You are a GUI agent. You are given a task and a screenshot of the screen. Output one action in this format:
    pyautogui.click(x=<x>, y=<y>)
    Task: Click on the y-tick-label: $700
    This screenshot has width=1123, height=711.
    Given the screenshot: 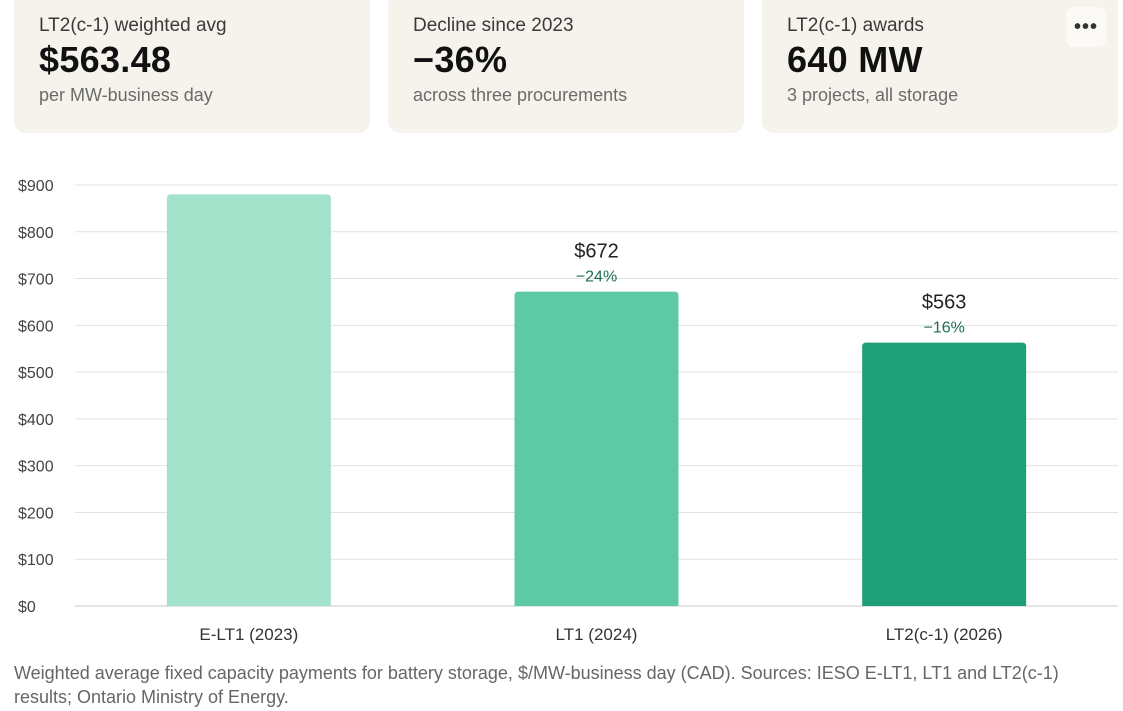 What is the action you would take?
    pyautogui.click(x=36, y=280)
    